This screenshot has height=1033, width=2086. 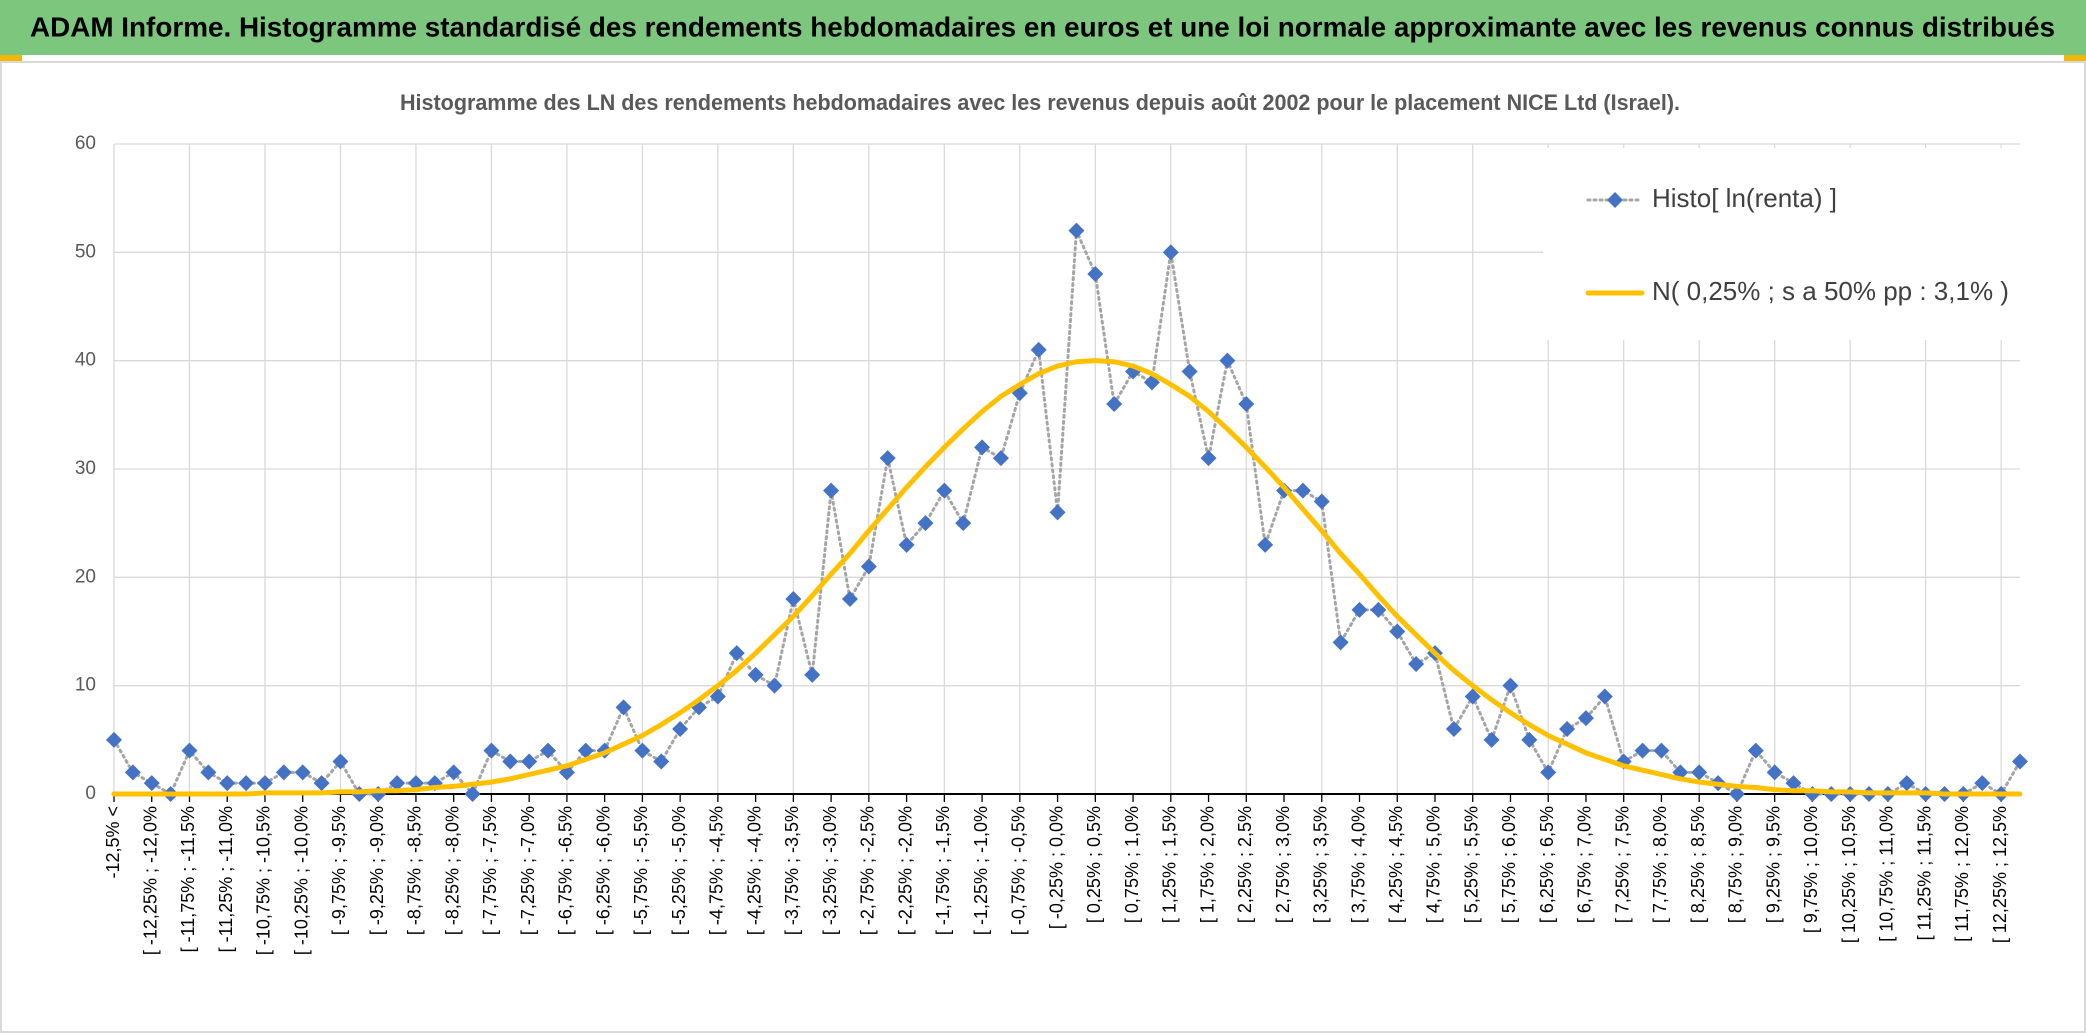 I want to click on y-tick-label: 30, so click(x=85, y=468).